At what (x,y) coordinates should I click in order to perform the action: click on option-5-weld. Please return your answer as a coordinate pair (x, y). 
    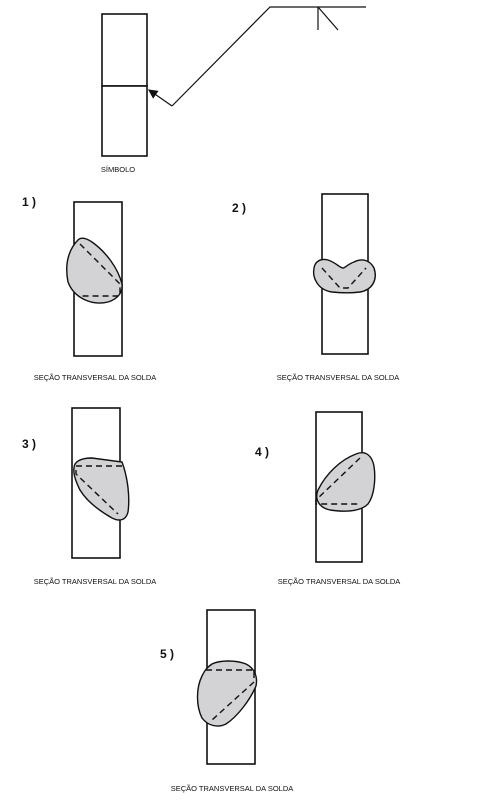
    Looking at the image, I should click on (227, 693).